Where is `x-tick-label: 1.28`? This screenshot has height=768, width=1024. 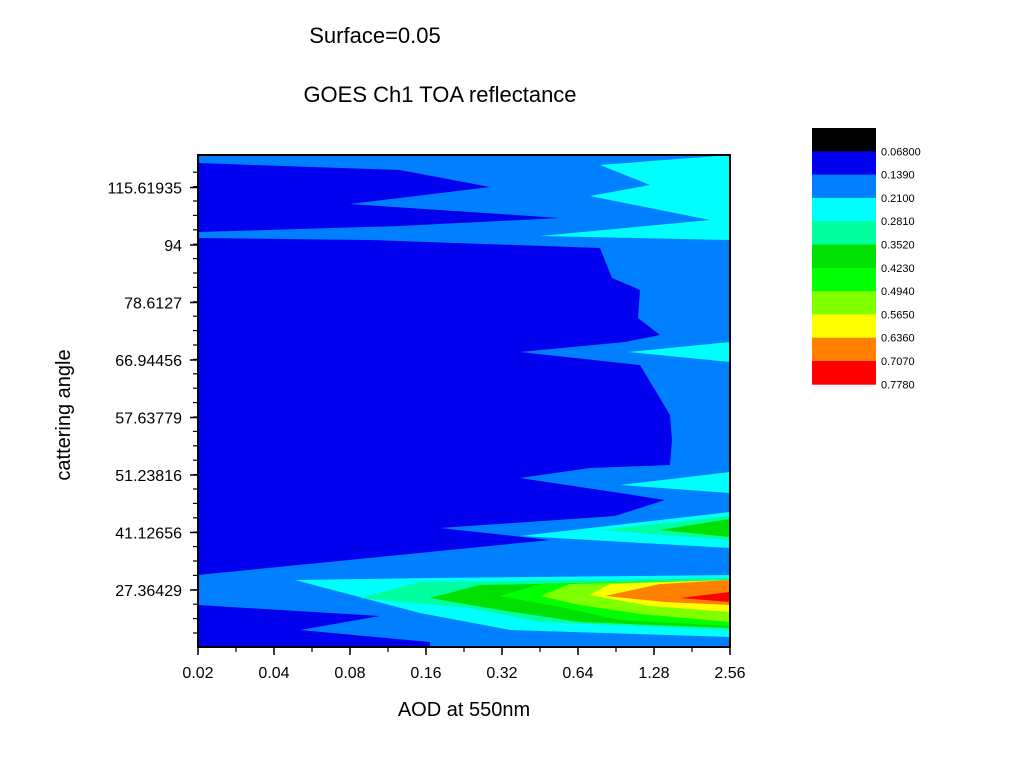
x-tick-label: 1.28 is located at coordinates (653, 673).